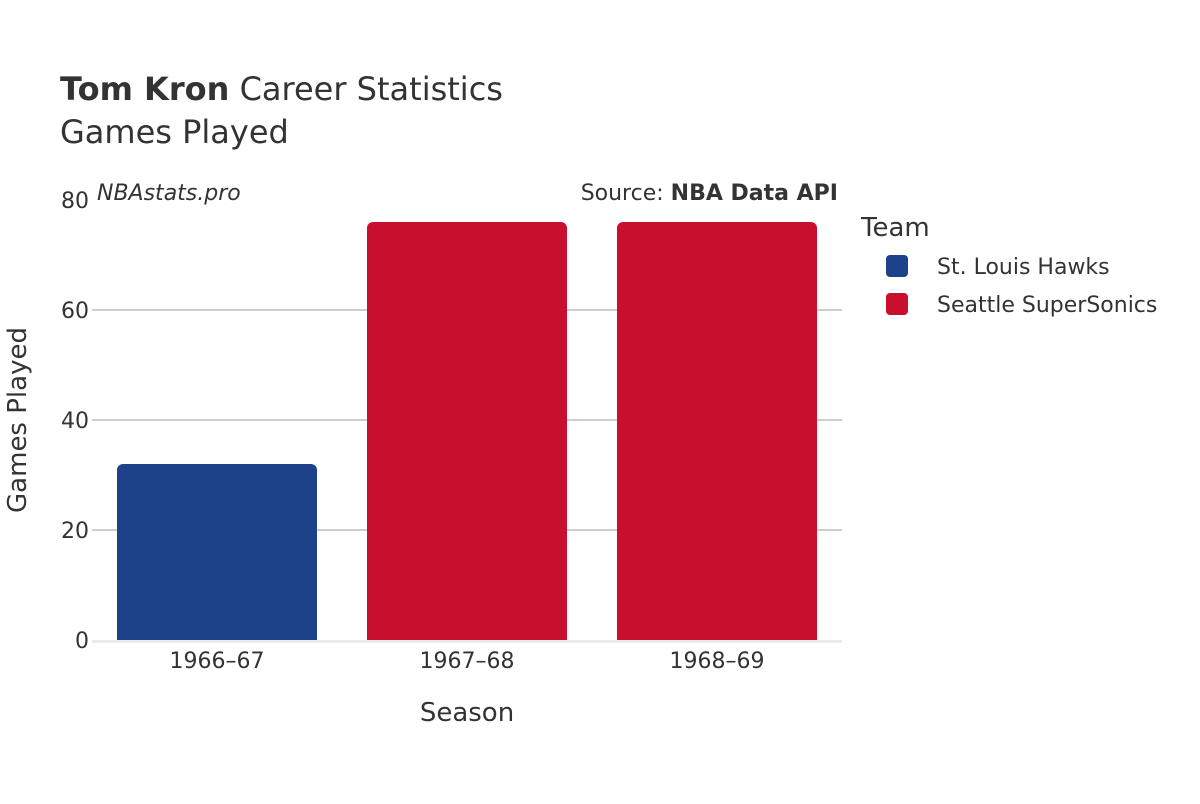 The height and width of the screenshot is (804, 1200). What do you see at coordinates (1023, 267) in the screenshot?
I see `legend-label: St. Louis Hawks` at bounding box center [1023, 267].